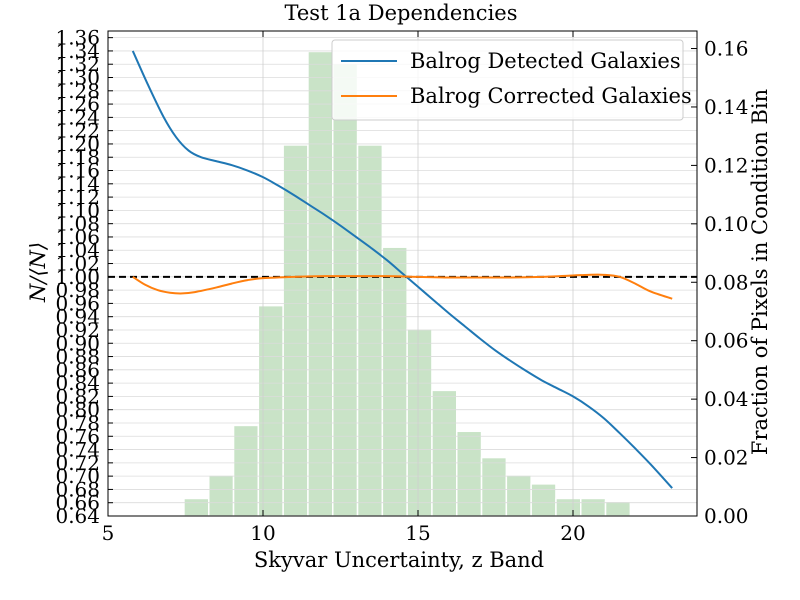 The height and width of the screenshot is (600, 800). I want to click on y-tick-label-24: 1.10, so click(77, 210).